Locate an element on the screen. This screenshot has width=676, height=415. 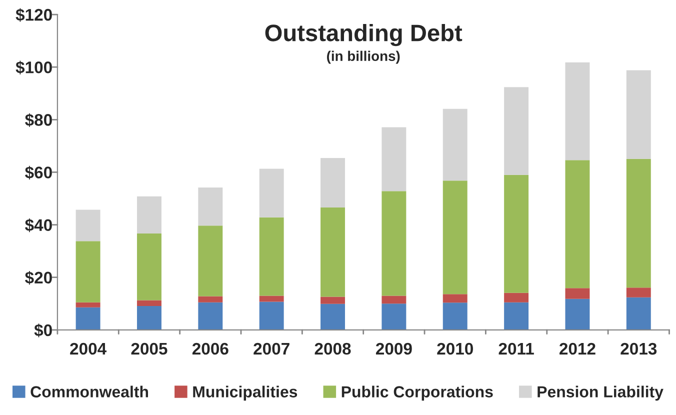
x-tick-label: 2012 is located at coordinates (578, 348).